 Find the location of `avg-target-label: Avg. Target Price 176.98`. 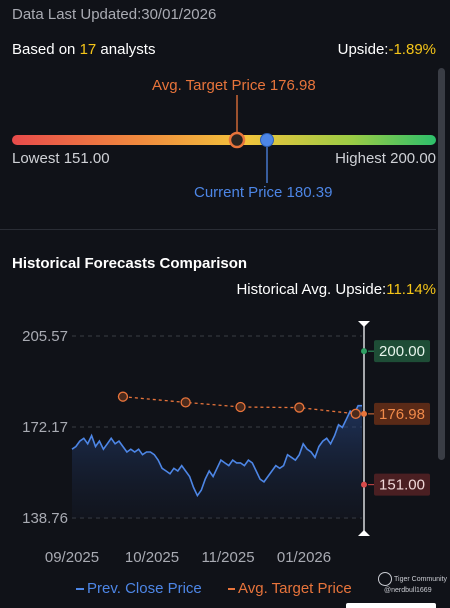

avg-target-label: Avg. Target Price 176.98 is located at coordinates (234, 85).